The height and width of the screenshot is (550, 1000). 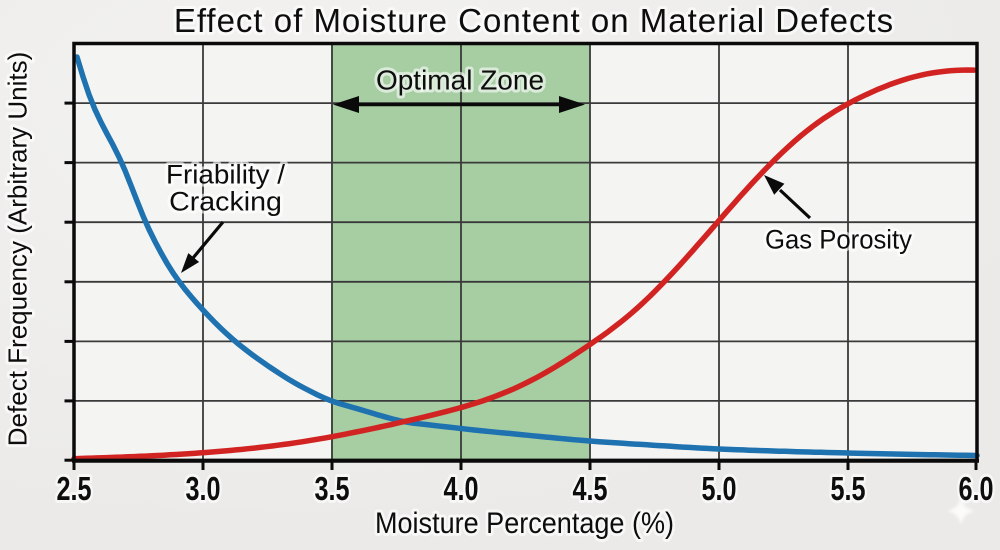 I want to click on svg-text: 2.5, so click(x=74, y=488).